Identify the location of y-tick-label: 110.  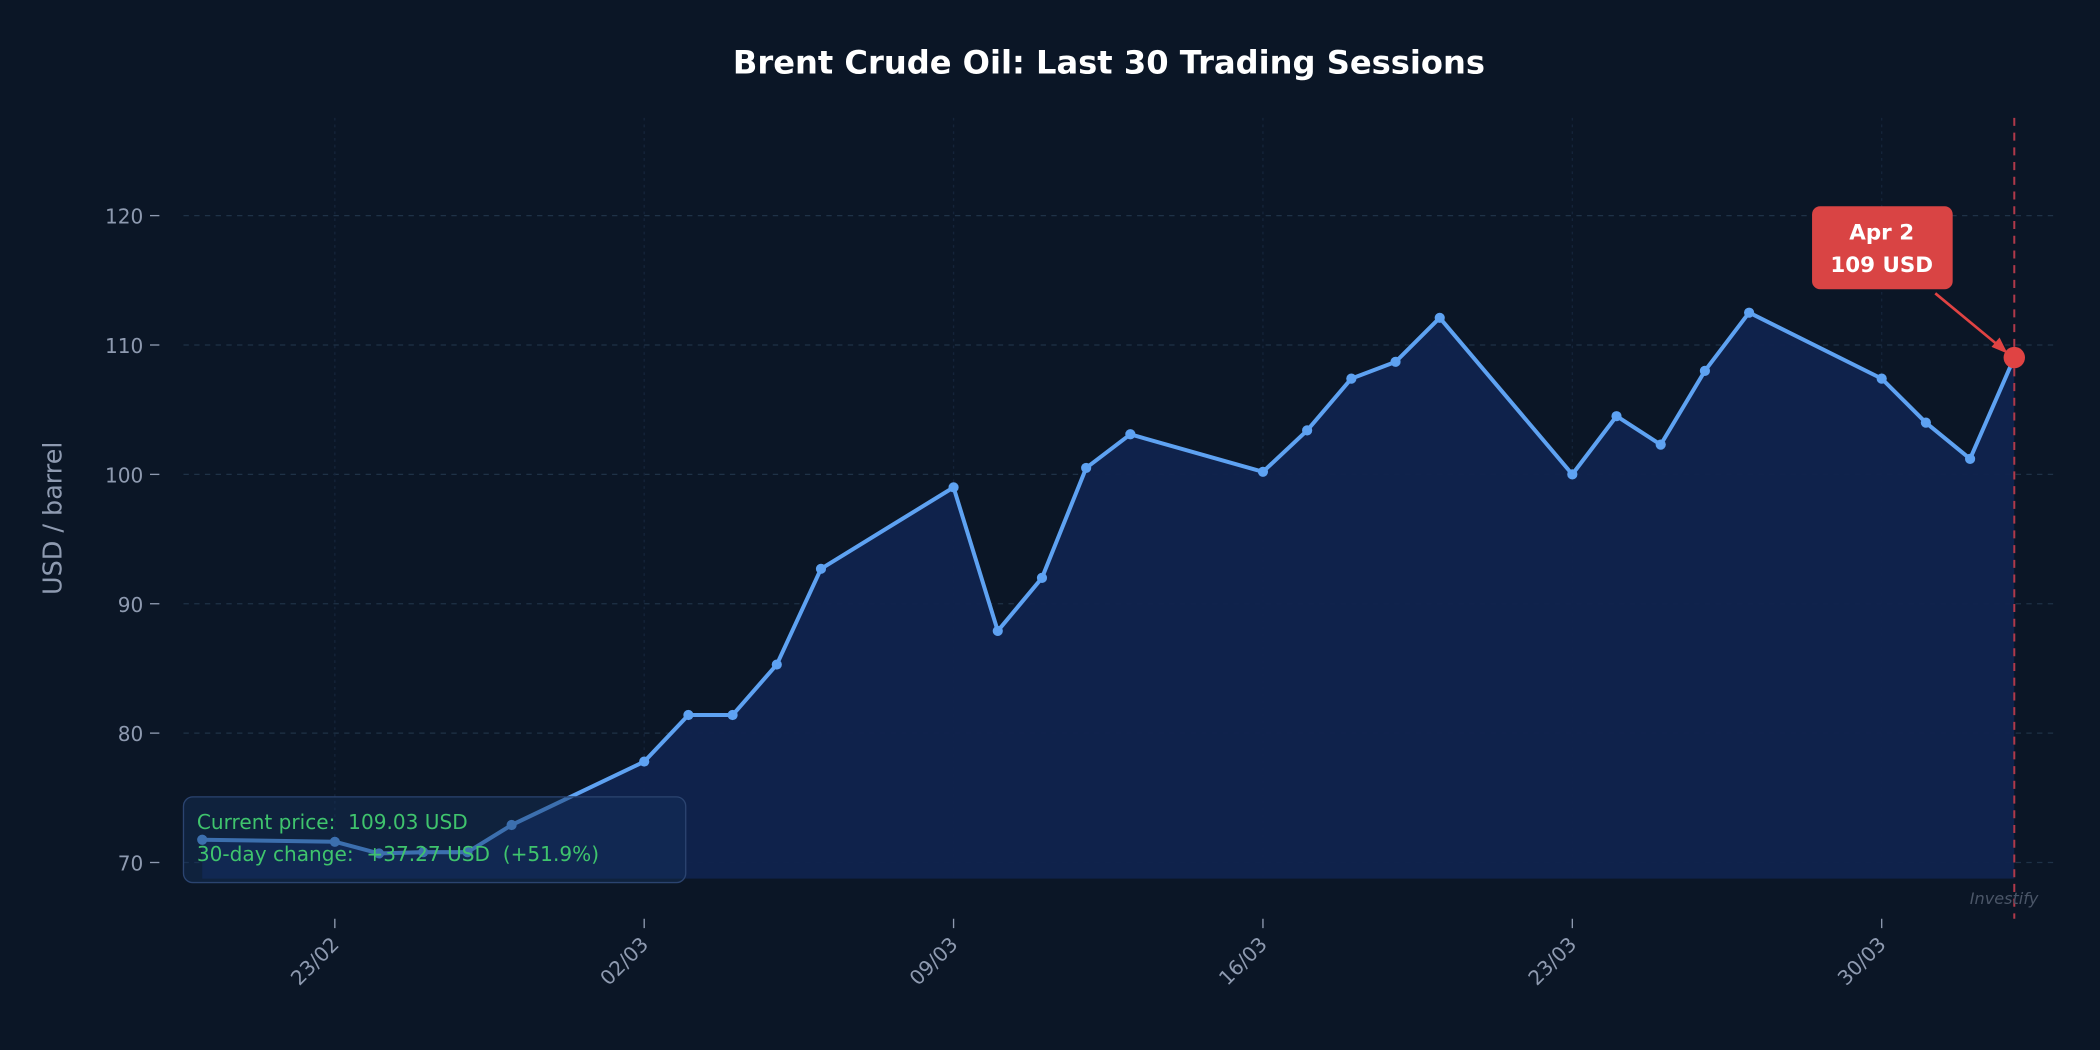
(124, 346).